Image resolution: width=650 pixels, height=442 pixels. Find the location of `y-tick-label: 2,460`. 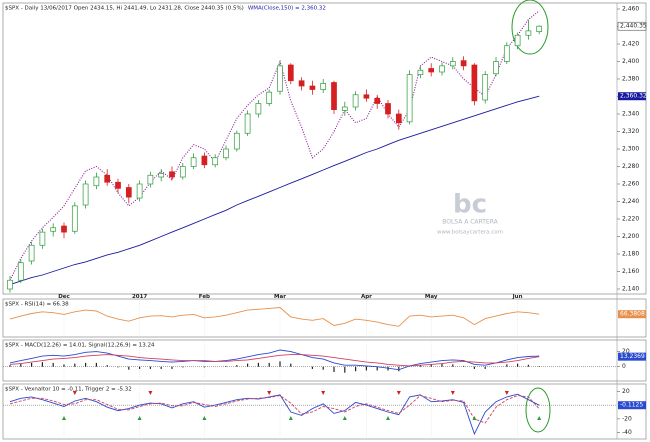

y-tick-label: 2,460 is located at coordinates (630, 9).